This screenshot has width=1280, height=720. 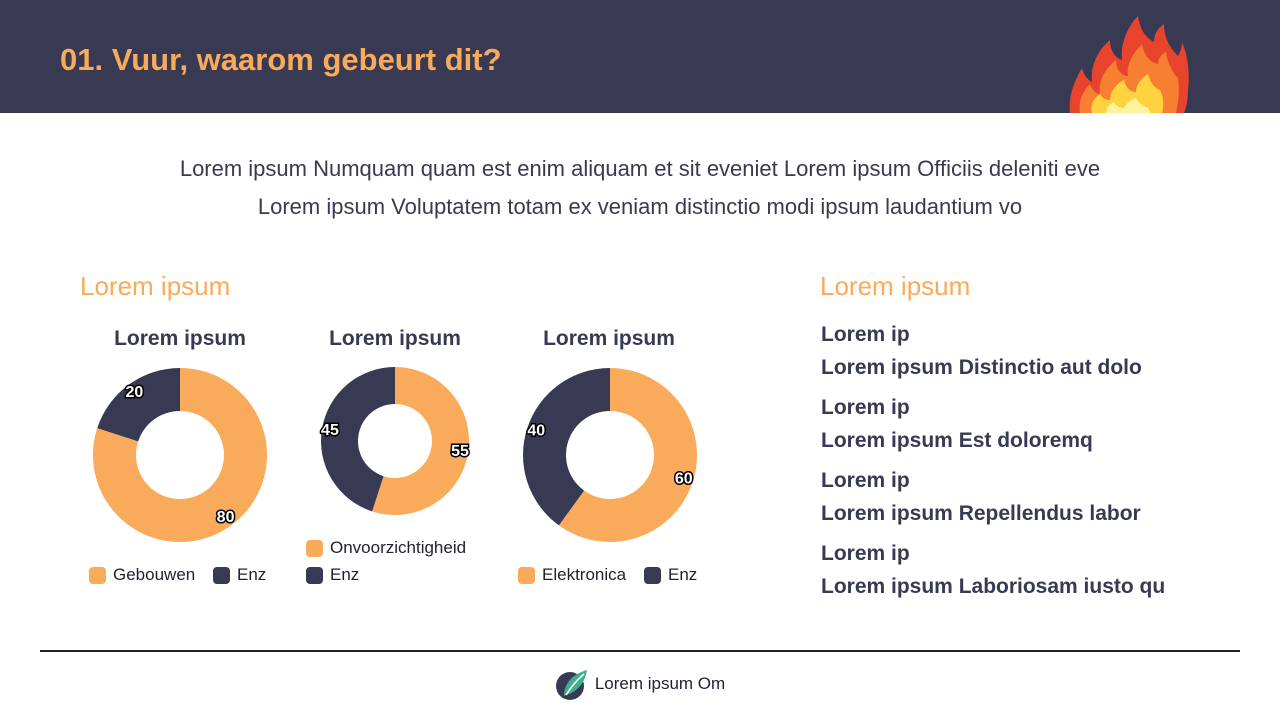 What do you see at coordinates (1041, 424) in the screenshot?
I see `list-item: Lorem ip Lorem ipsum Est doloremq` at bounding box center [1041, 424].